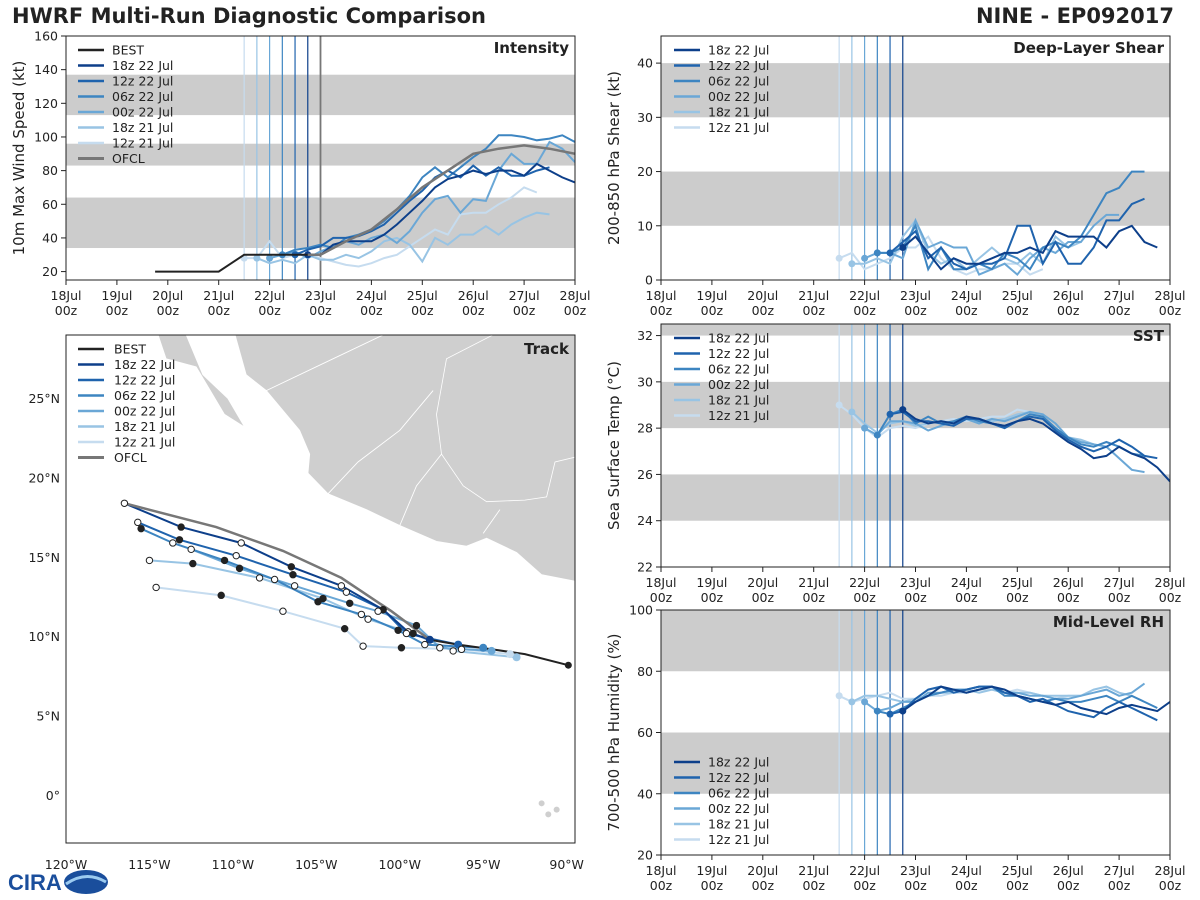 The width and height of the screenshot is (1200, 900). I want to click on sst-ytick-label: 22, so click(645, 567).